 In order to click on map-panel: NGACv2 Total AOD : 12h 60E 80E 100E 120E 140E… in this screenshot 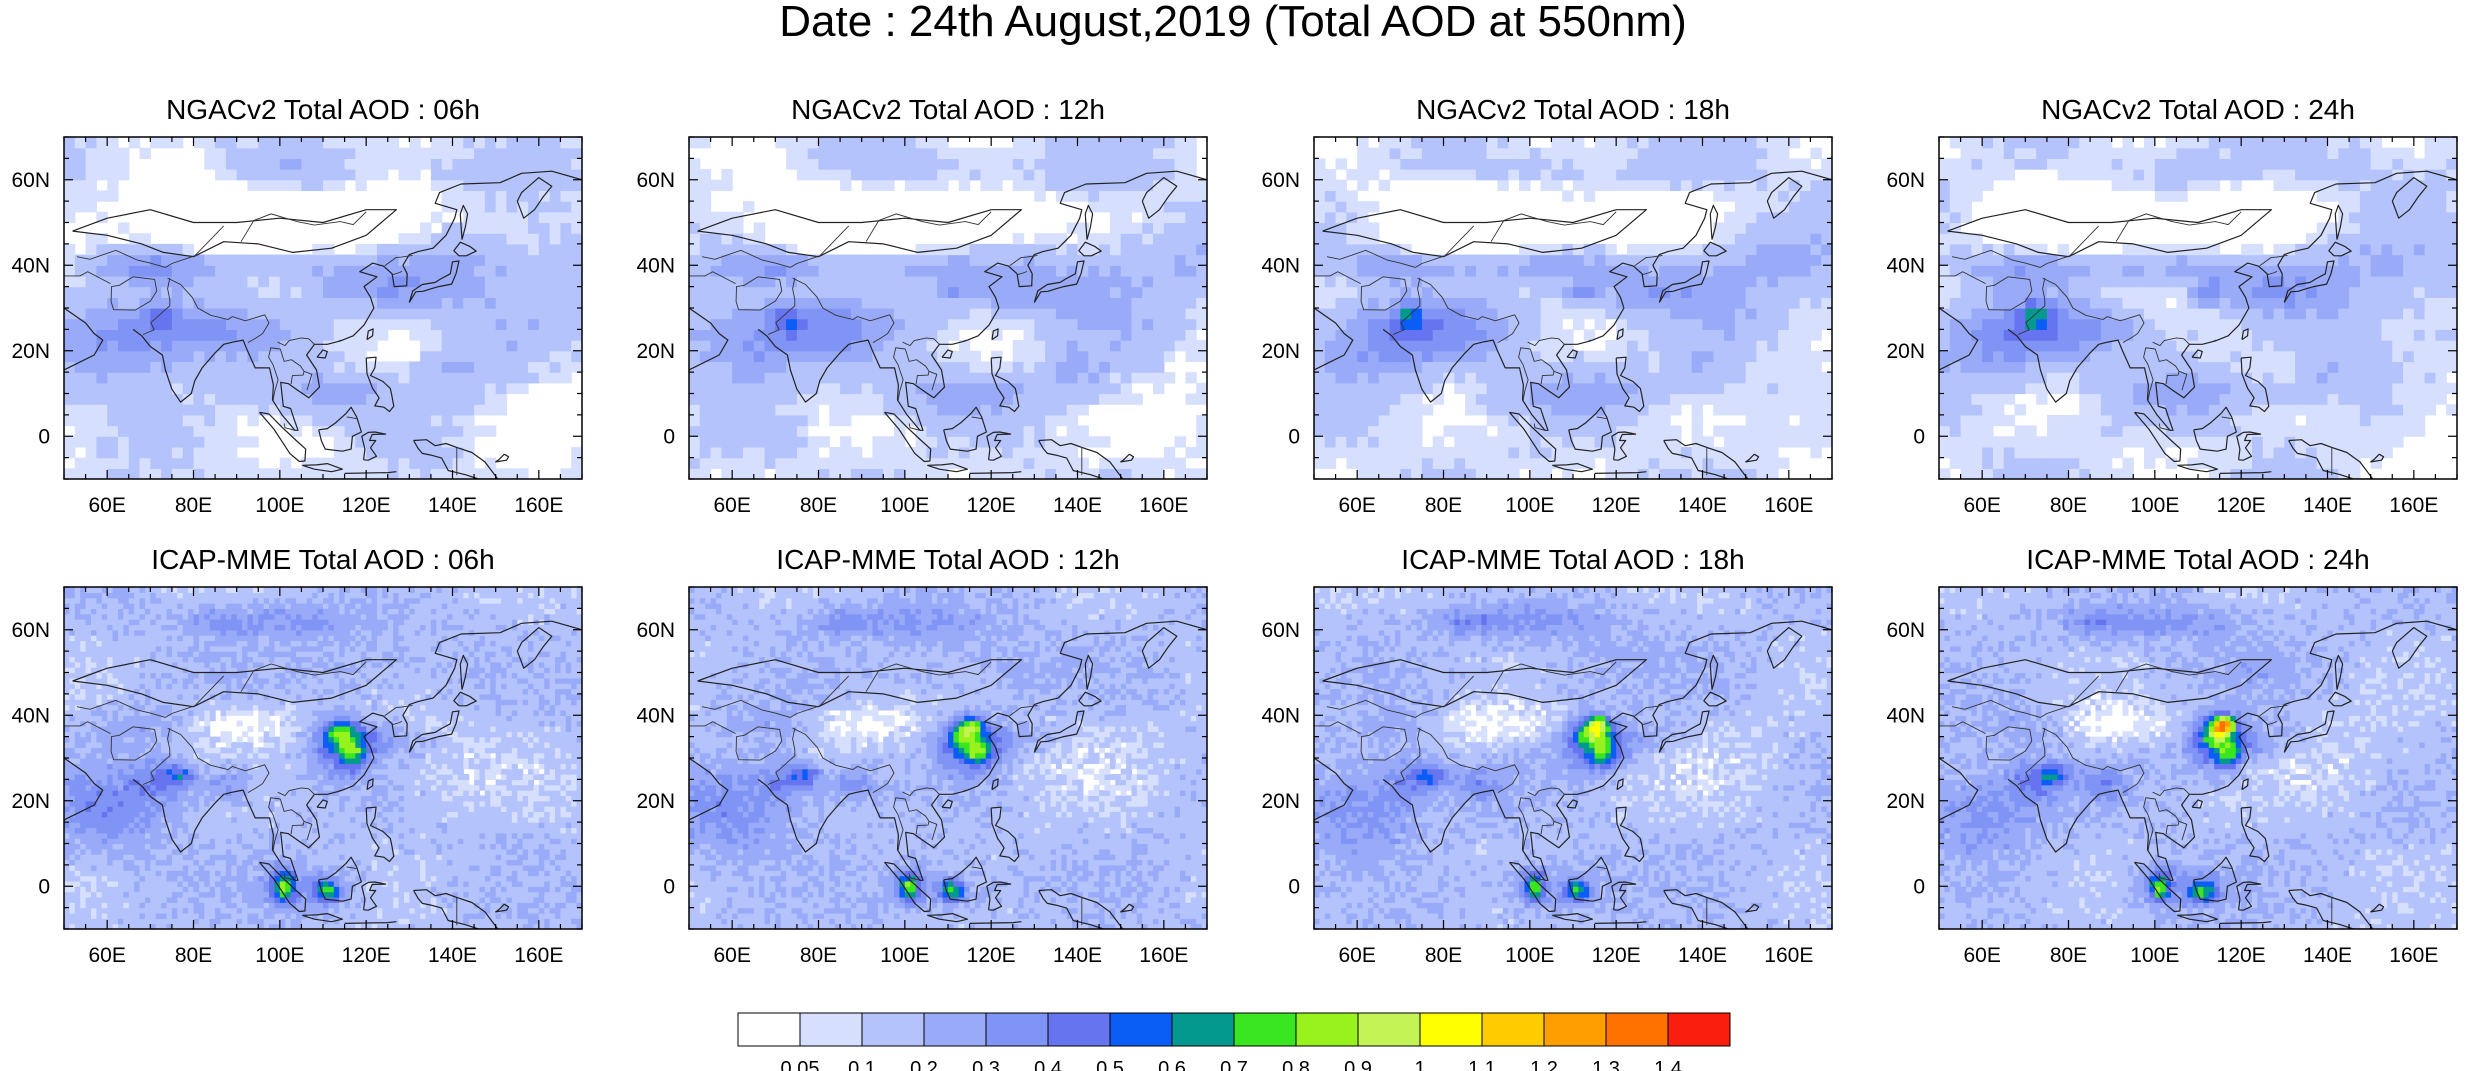, I will do `click(922, 305)`.